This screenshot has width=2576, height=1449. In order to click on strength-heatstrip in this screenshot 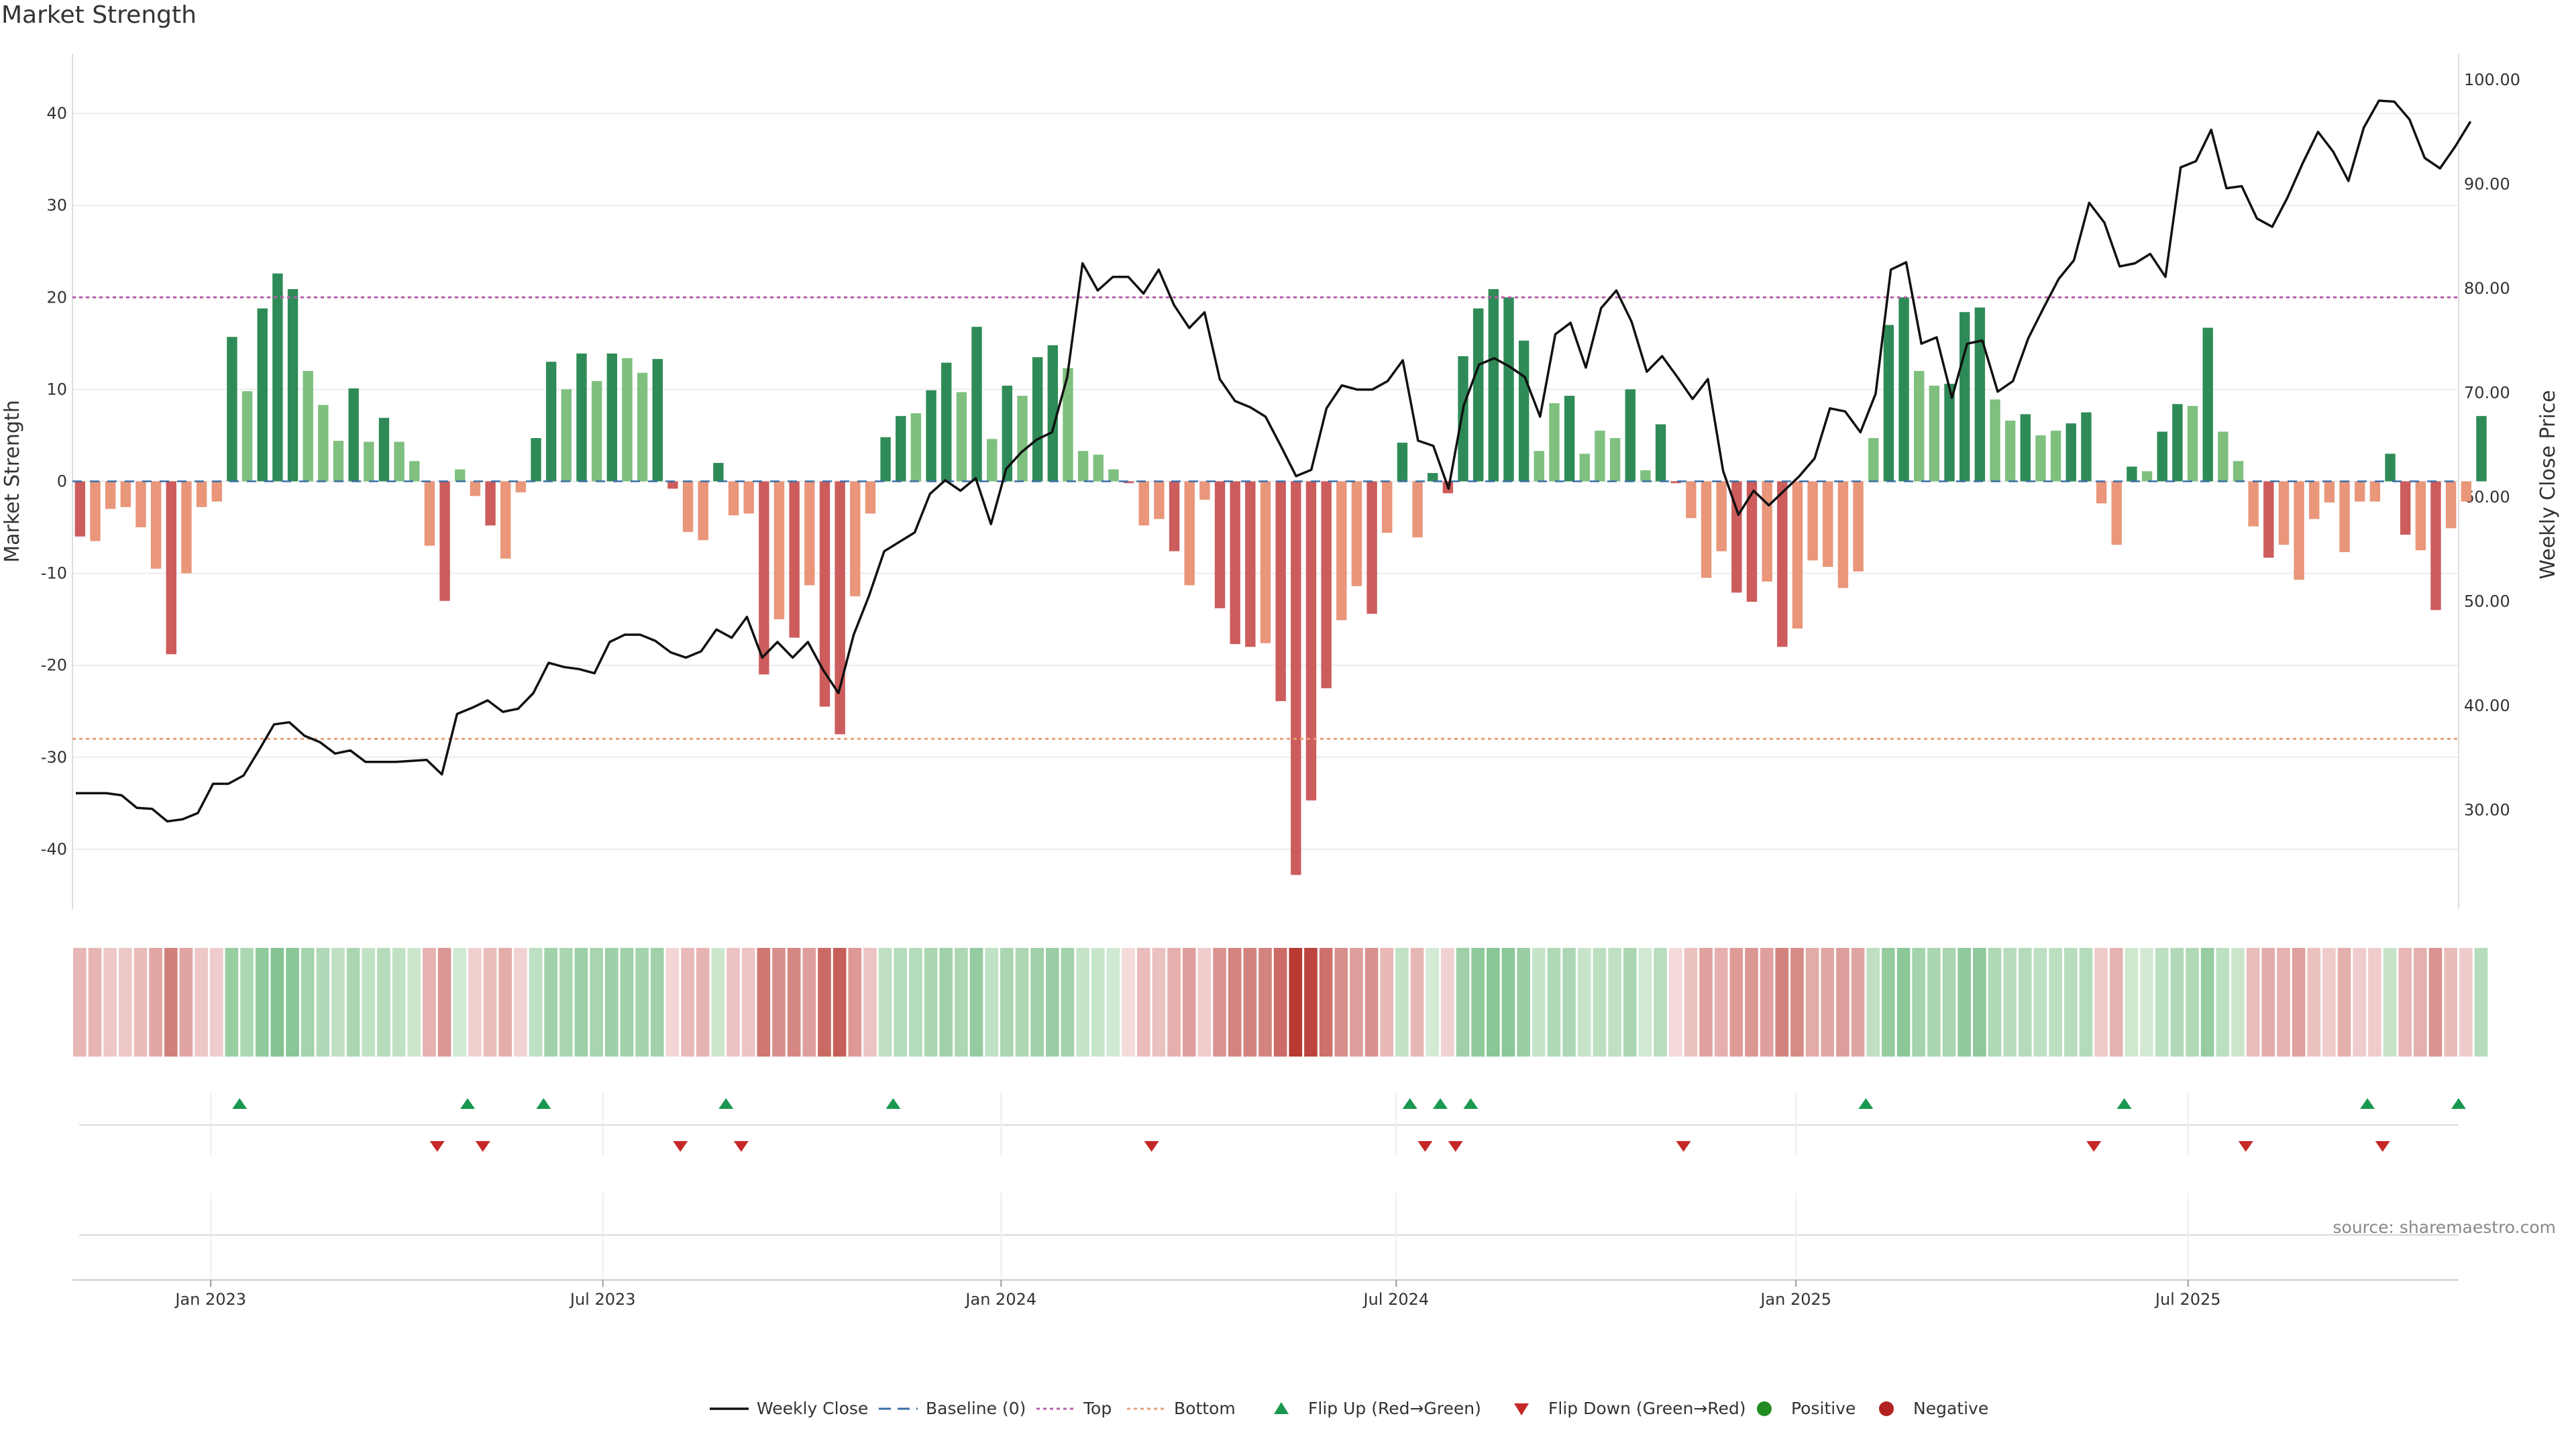, I will do `click(1280, 1002)`.